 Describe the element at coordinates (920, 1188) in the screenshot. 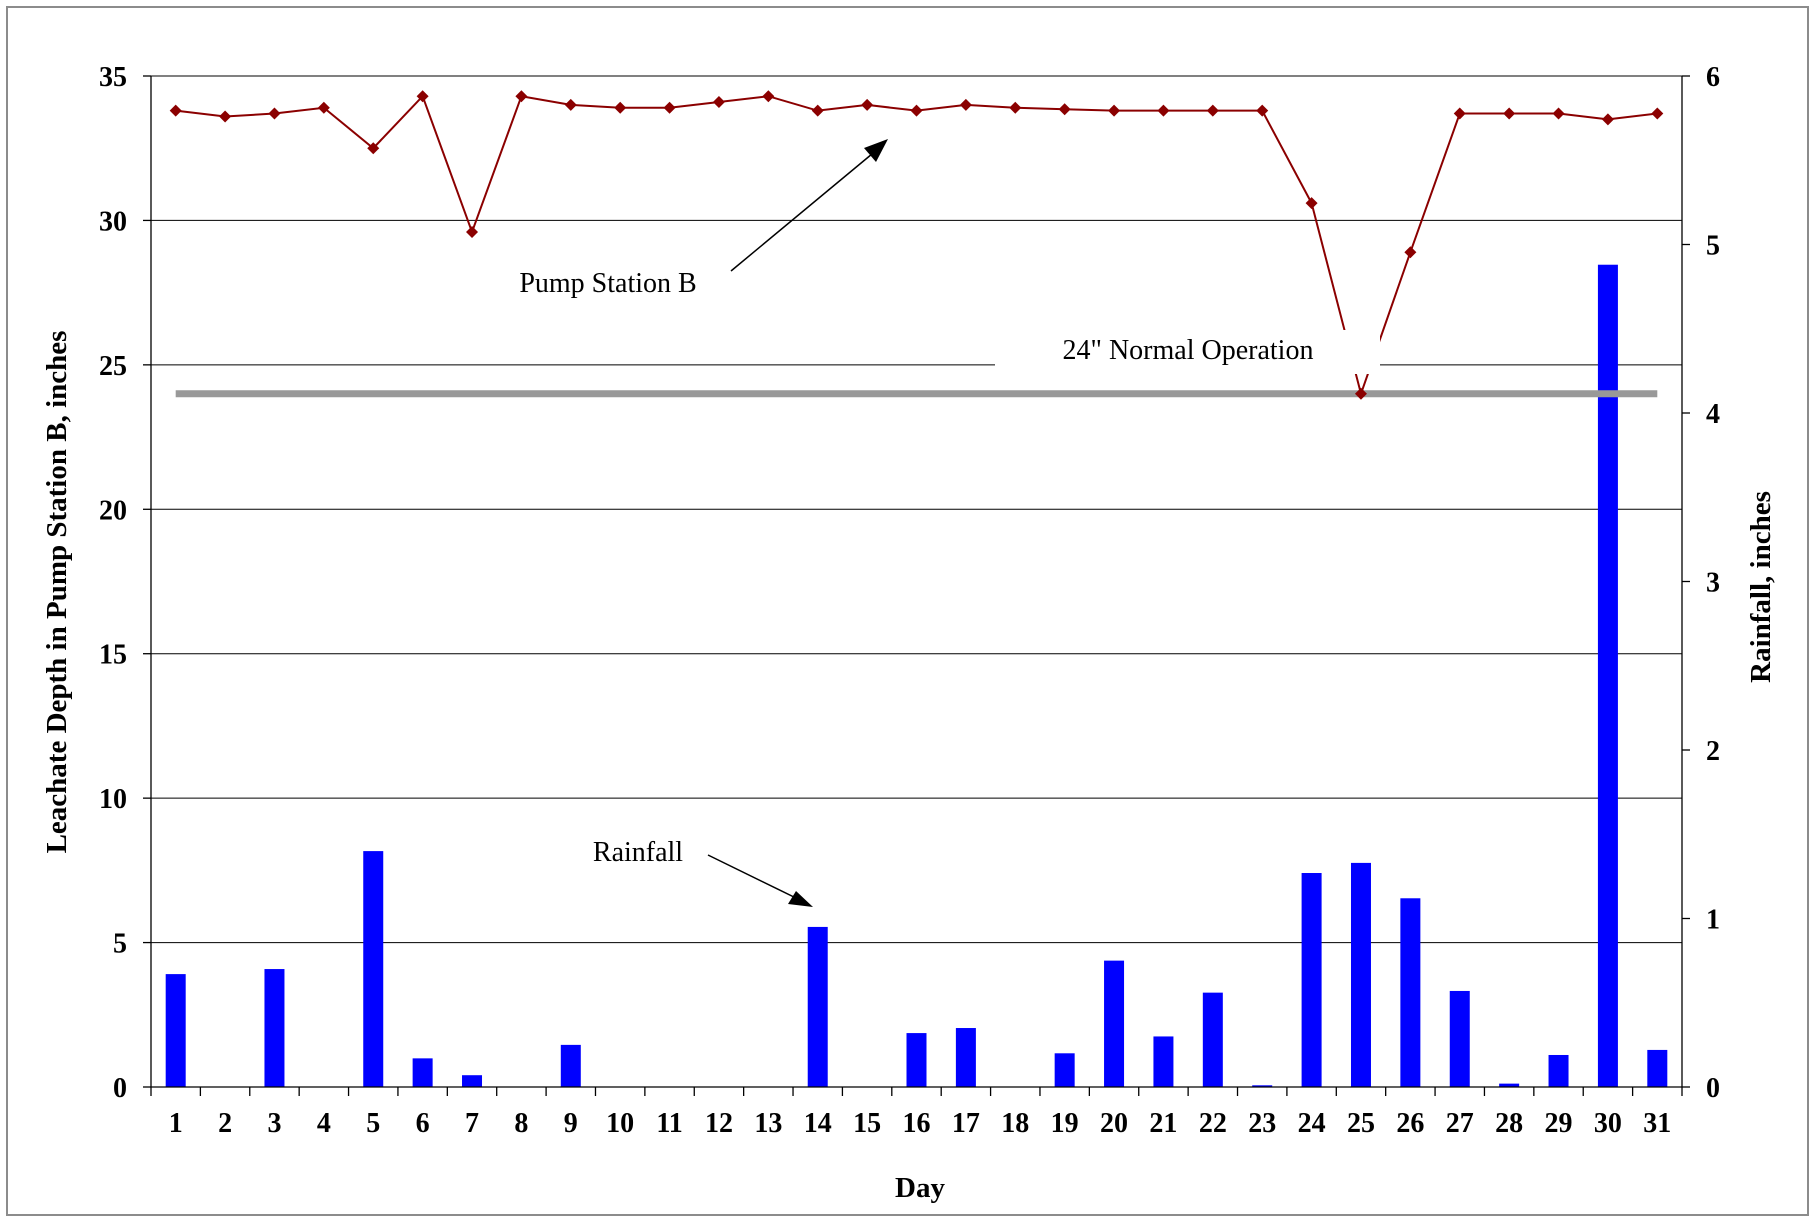

I see `x-axis-title: Day` at that location.